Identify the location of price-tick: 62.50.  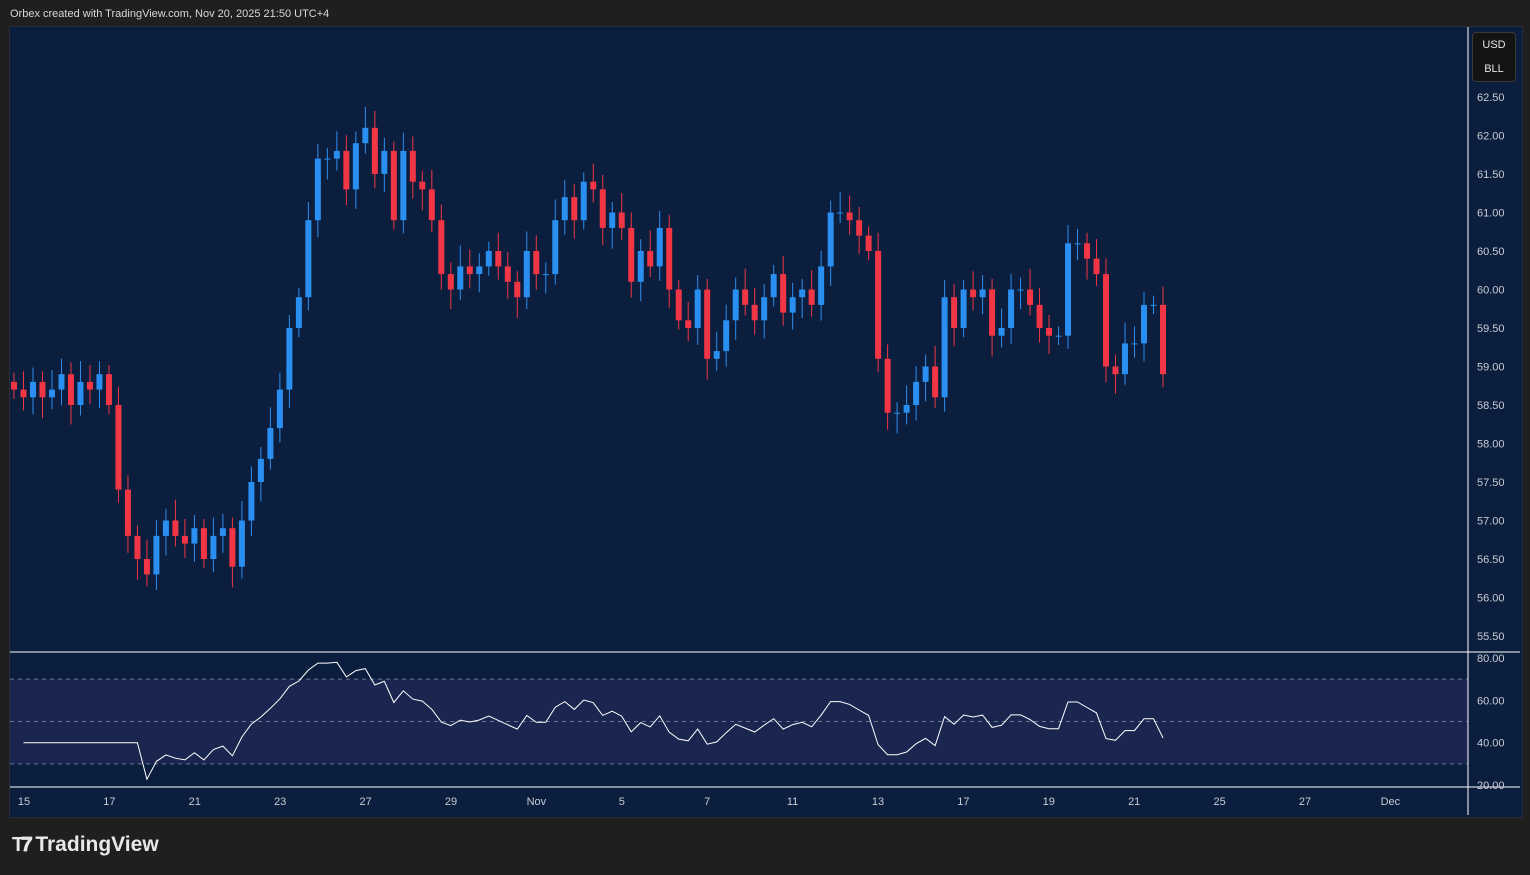
(1491, 98).